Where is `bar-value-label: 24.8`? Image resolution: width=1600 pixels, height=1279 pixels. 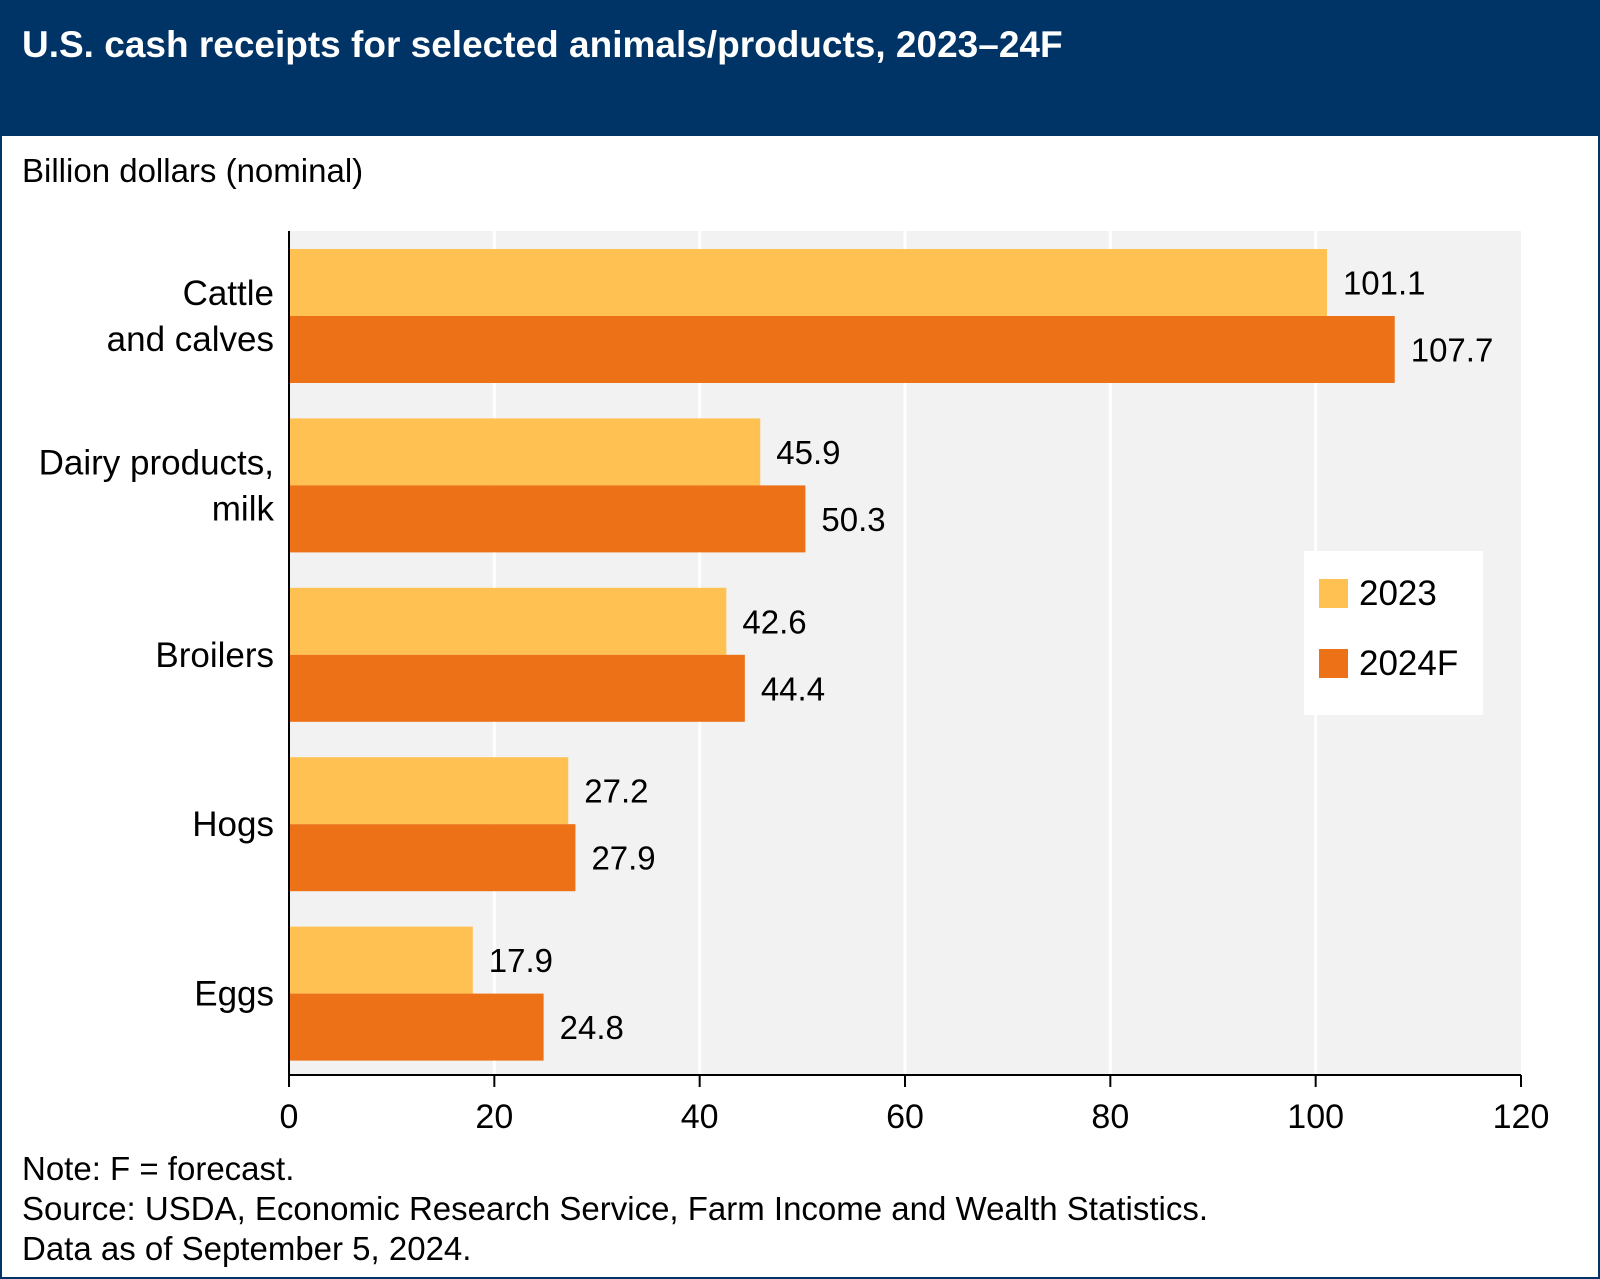 bar-value-label: 24.8 is located at coordinates (592, 1027).